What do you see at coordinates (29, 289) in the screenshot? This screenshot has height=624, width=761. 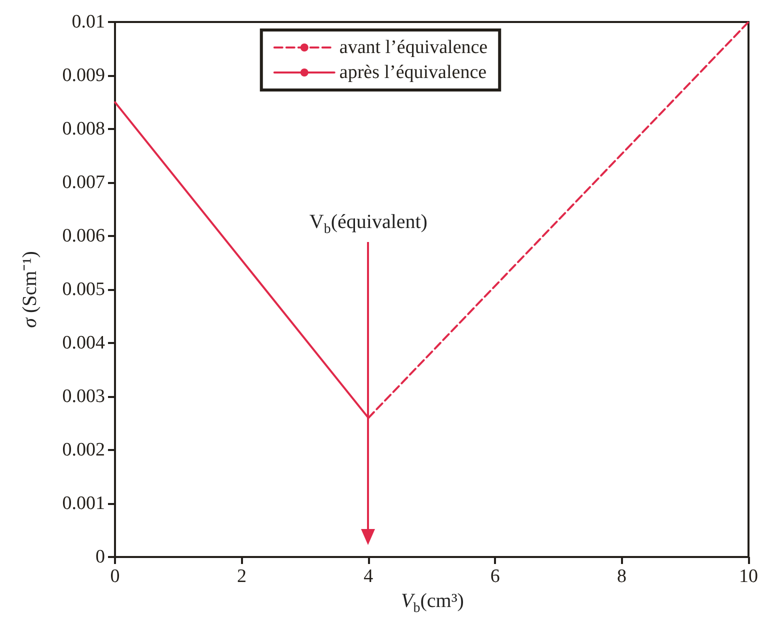 I see `y-axis-title: σ (Scm⁻¹)` at bounding box center [29, 289].